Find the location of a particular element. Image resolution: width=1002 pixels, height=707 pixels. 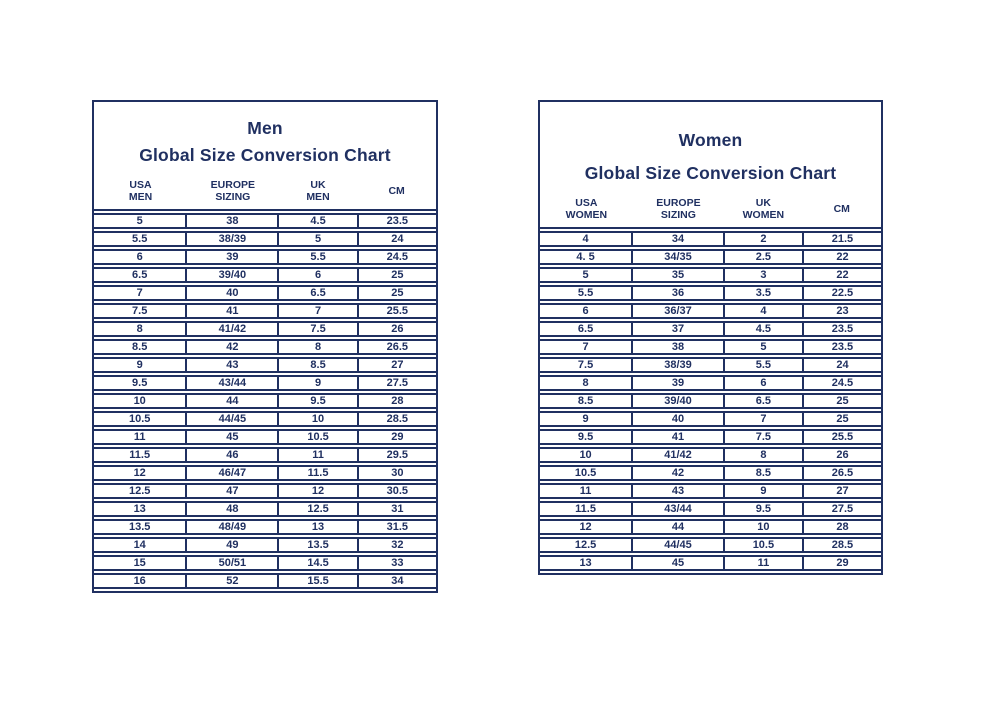

table-row: 9 40 7 25 is located at coordinates (710, 419).